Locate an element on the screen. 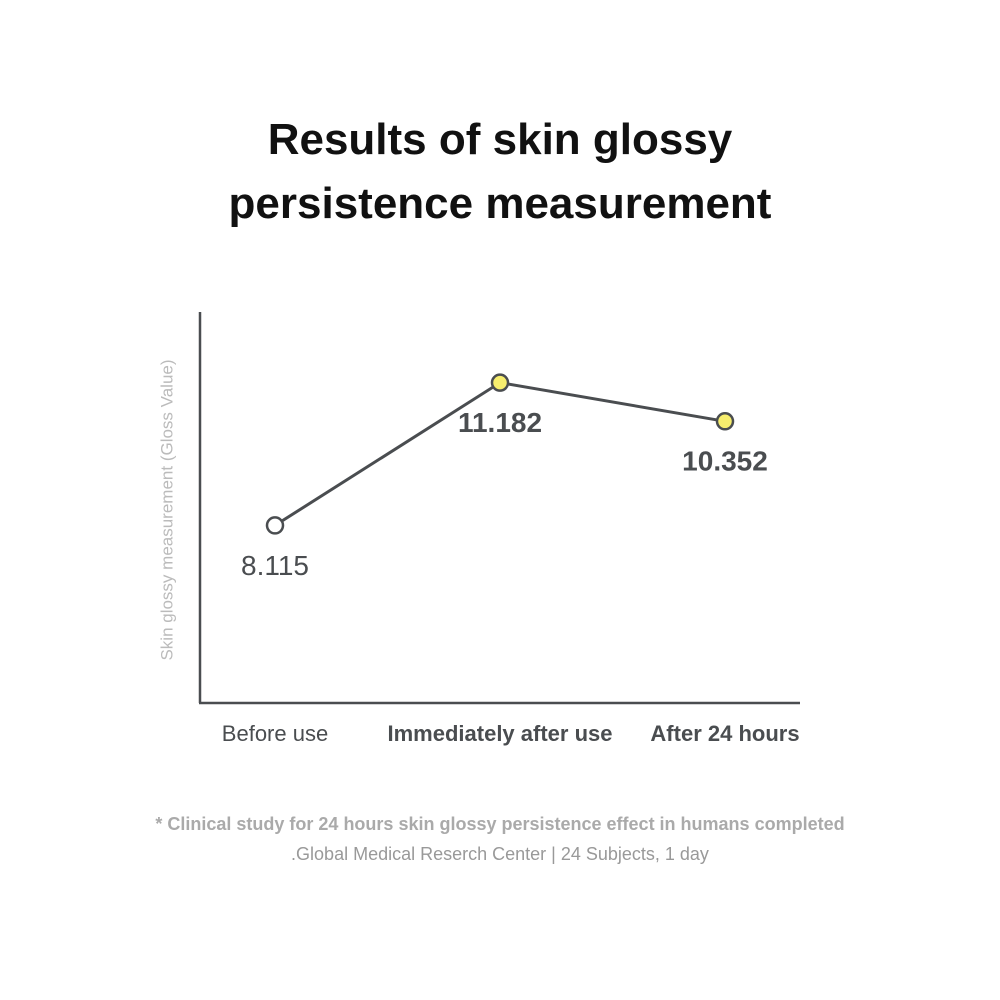 This screenshot has width=1000, height=1000. x-tick-label: Before use is located at coordinates (275, 733).